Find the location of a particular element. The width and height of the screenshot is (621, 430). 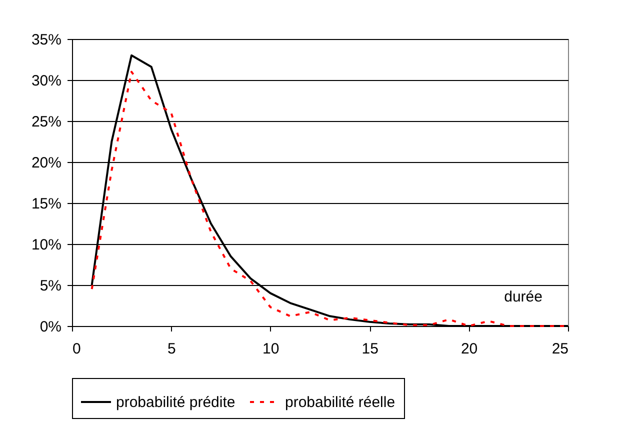

x-tick-label: 15 is located at coordinates (370, 349).